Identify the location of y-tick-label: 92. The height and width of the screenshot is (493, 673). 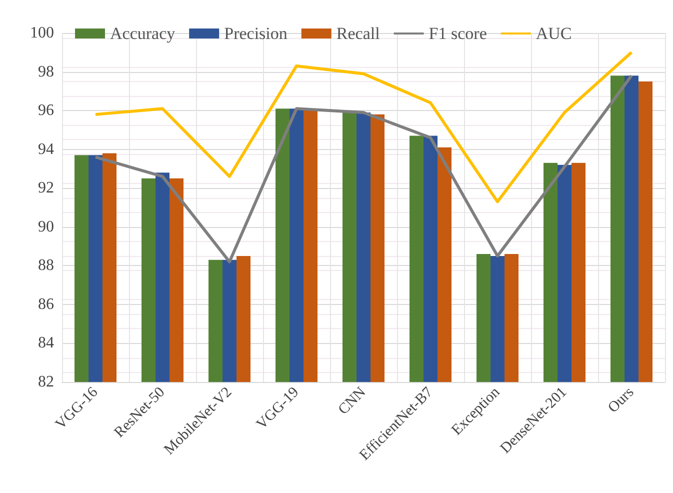
(46, 188).